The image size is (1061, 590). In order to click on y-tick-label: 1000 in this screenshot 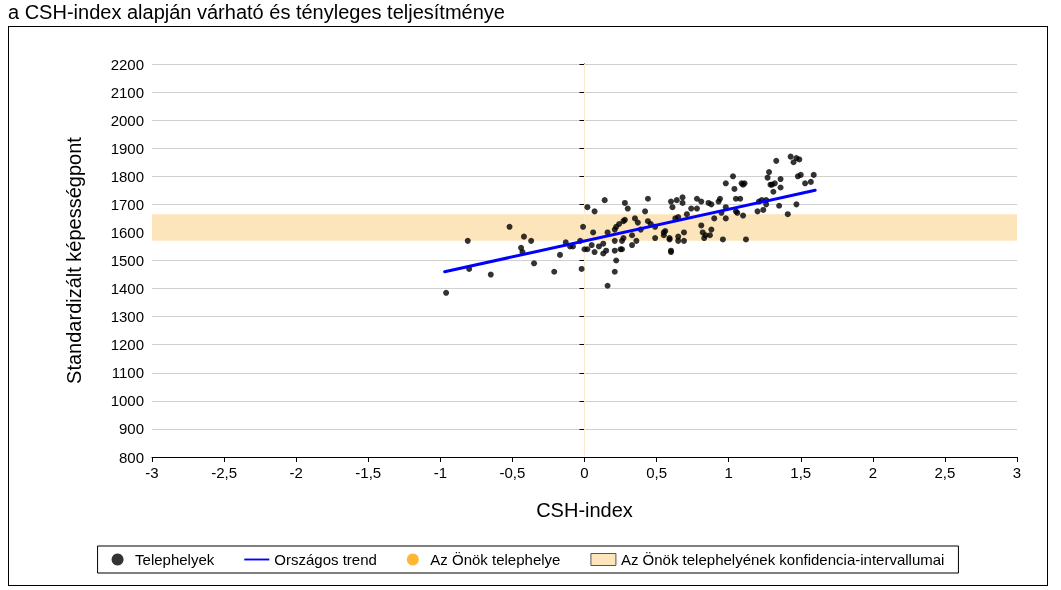, I will do `click(127, 401)`.